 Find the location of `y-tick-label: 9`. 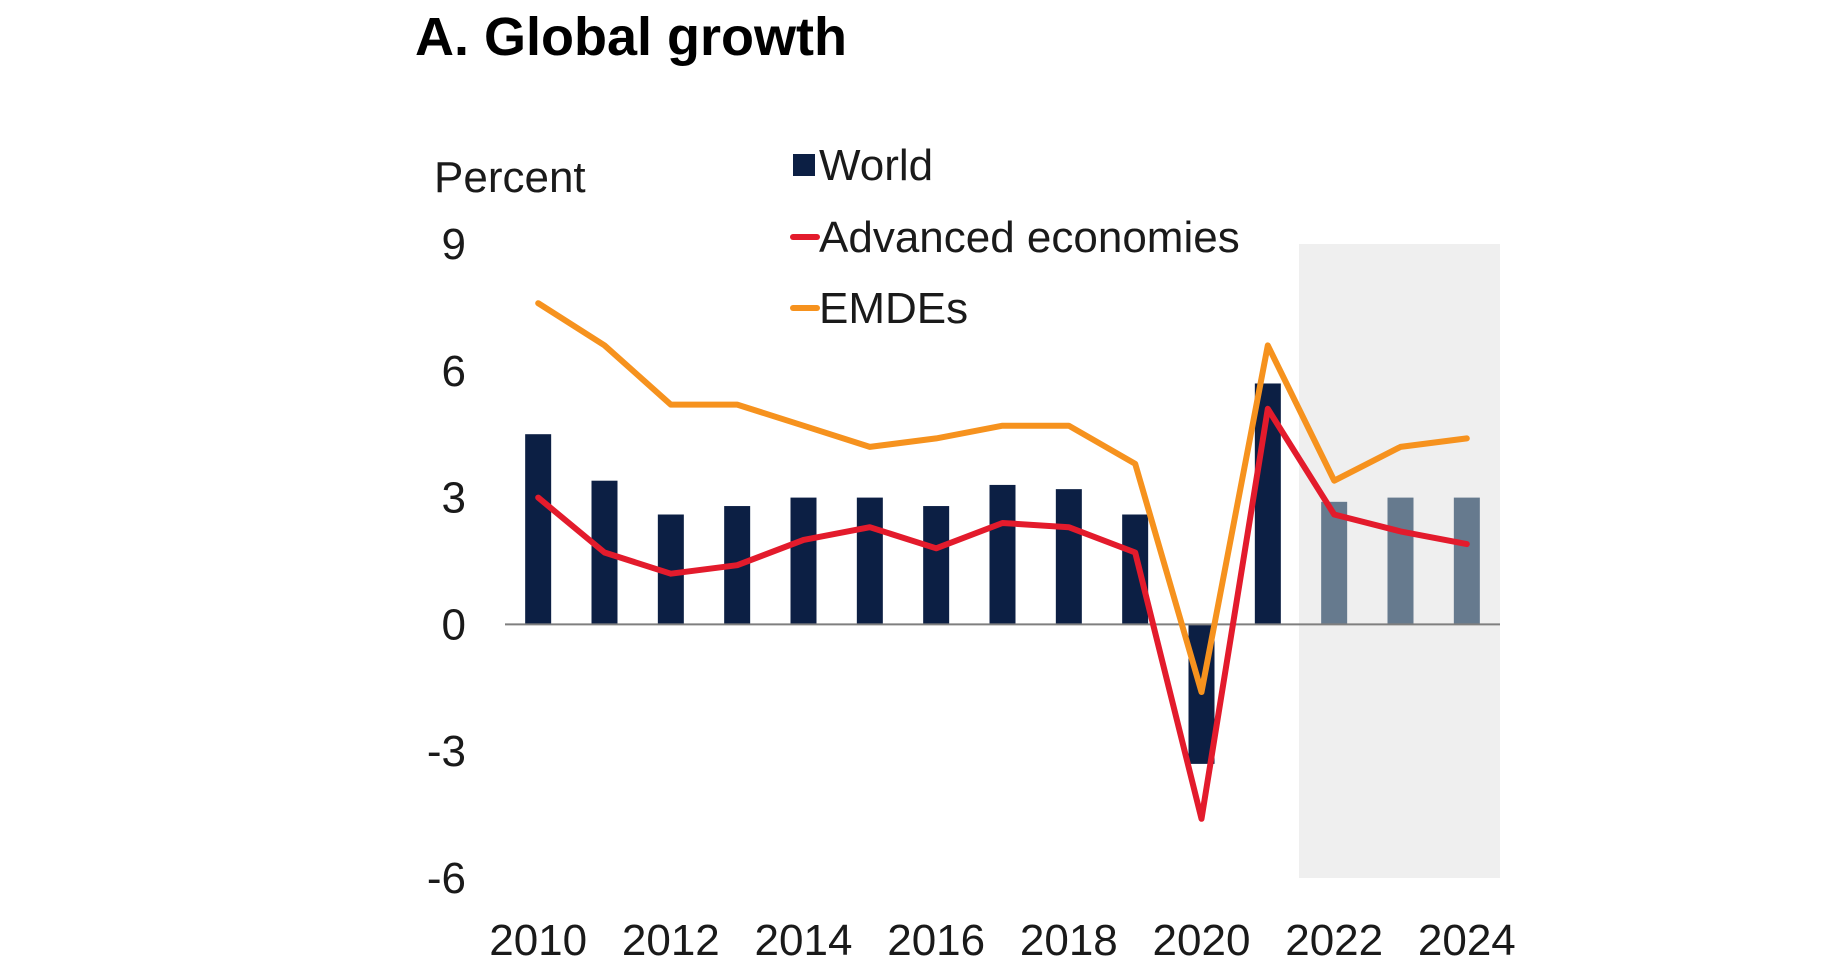

y-tick-label: 9 is located at coordinates (454, 244).